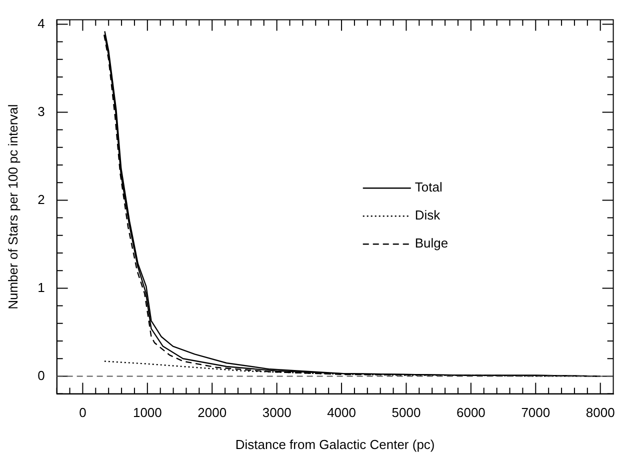 This screenshot has height=457, width=627. What do you see at coordinates (431, 243) in the screenshot?
I see `legend-label: Bulge` at bounding box center [431, 243].